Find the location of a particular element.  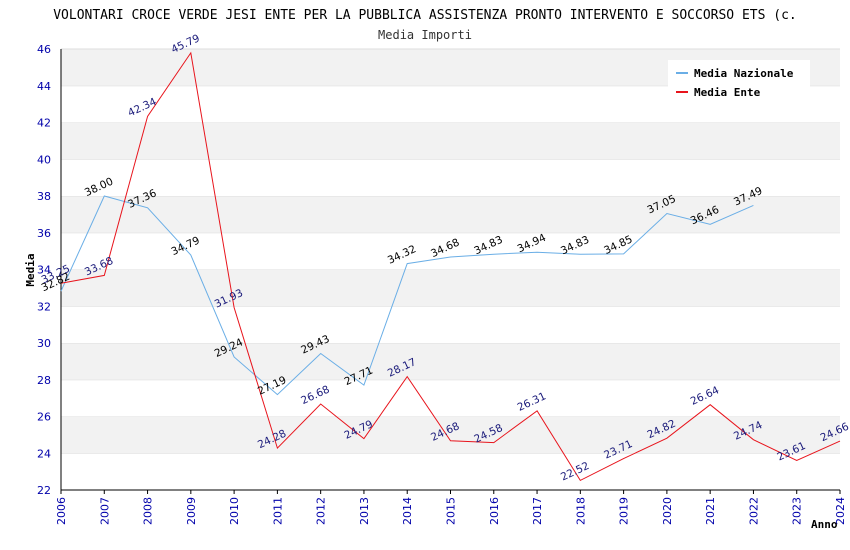

x-tick-label: 2009 is located at coordinates (191, 511).